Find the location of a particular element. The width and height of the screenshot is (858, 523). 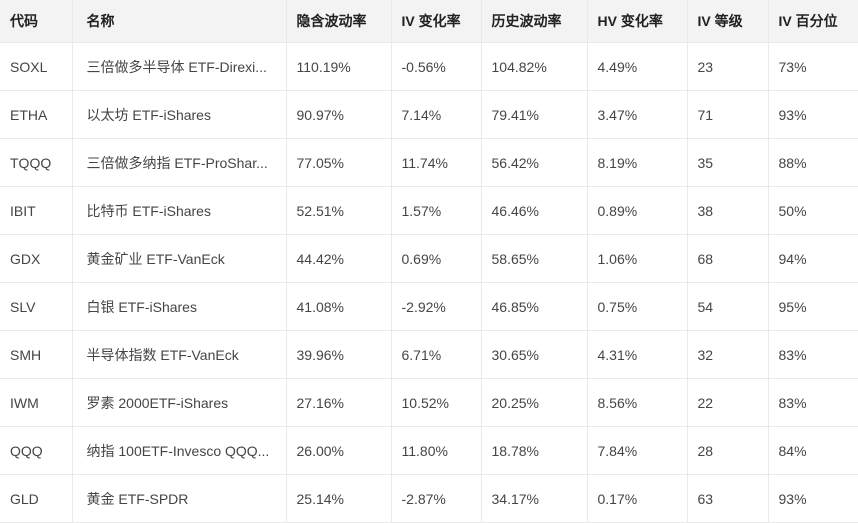

header-cell-iv_change: IV 变化率 is located at coordinates (435, 21).